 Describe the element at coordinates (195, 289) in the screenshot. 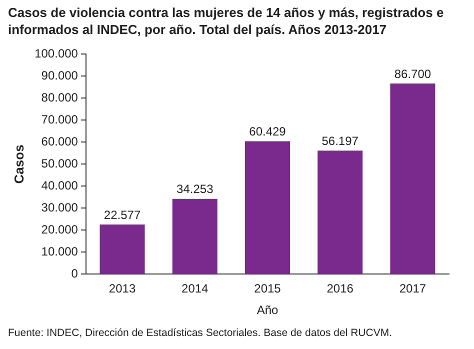

I see `x-tick-label: 2014` at that location.